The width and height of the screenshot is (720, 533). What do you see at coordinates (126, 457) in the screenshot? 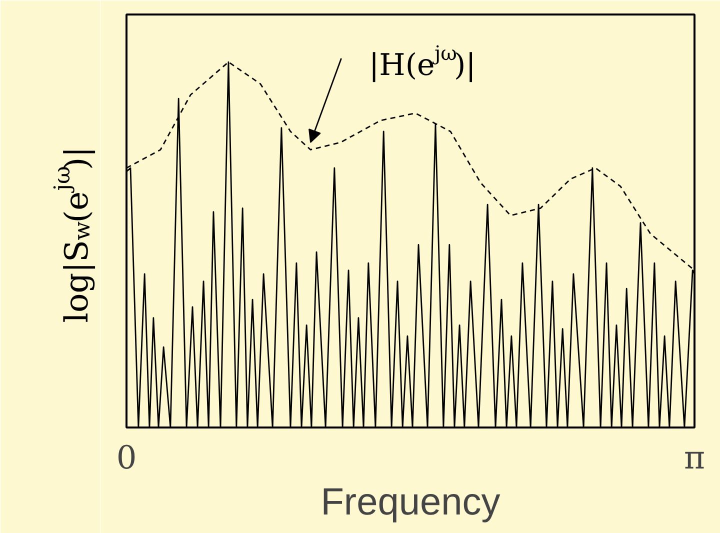
I see `x-tick-label: 0` at bounding box center [126, 457].